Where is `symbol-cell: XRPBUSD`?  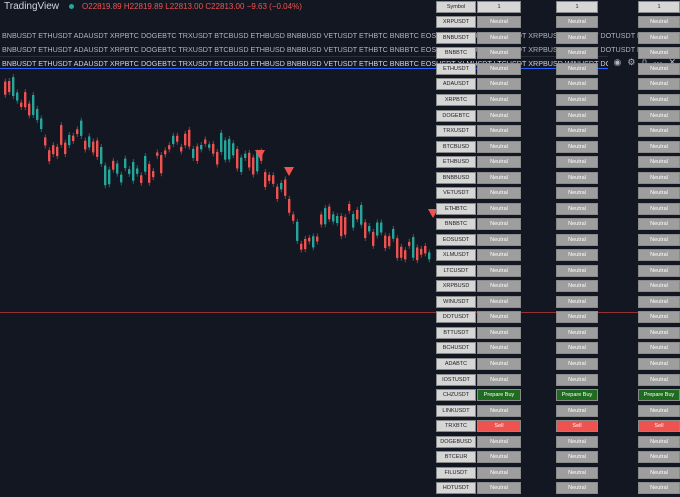 symbol-cell: XRPBUSD is located at coordinates (456, 286).